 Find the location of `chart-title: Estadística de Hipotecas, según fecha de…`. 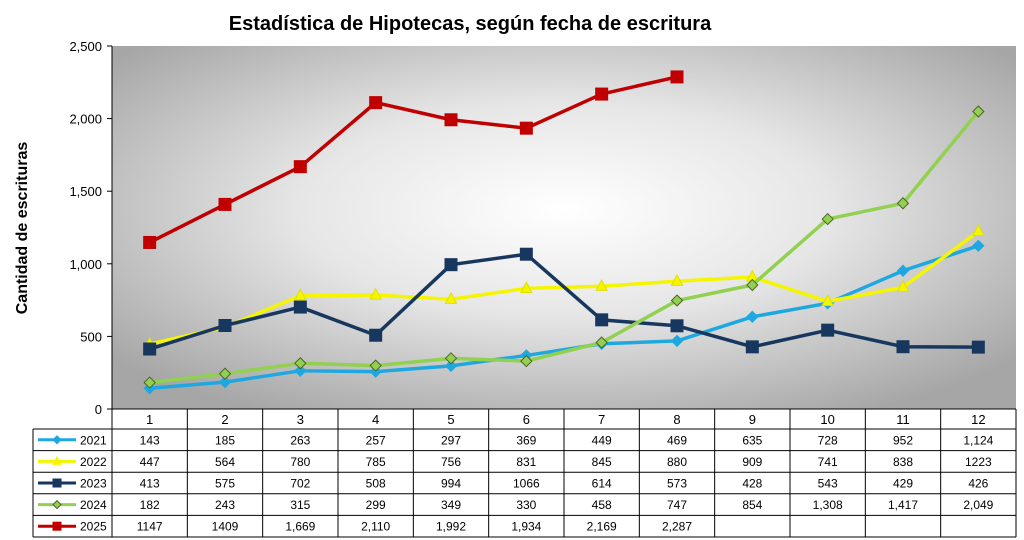

chart-title: Estadística de Hipotecas, según fecha de… is located at coordinates (470, 24).